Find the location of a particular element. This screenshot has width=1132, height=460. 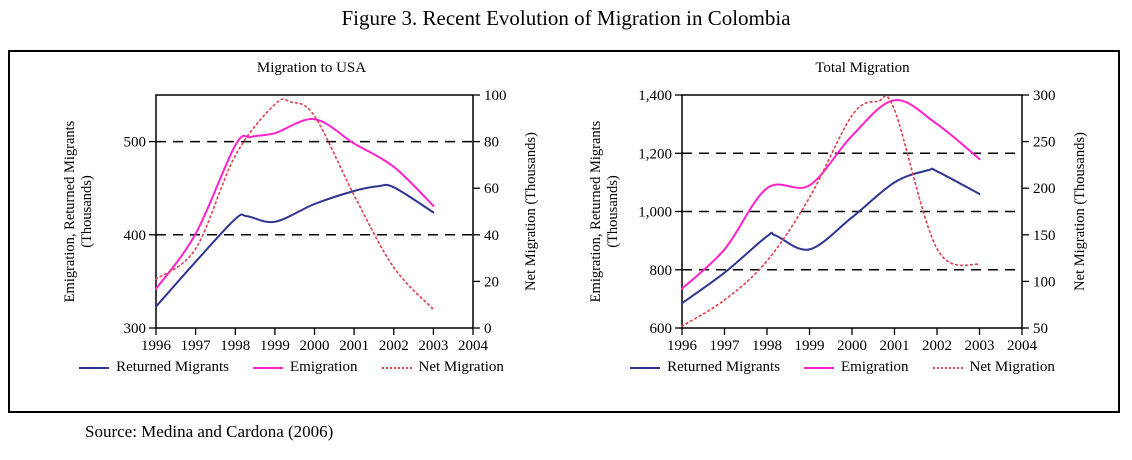

right-axis-tick-label: 200 is located at coordinates (1044, 189).